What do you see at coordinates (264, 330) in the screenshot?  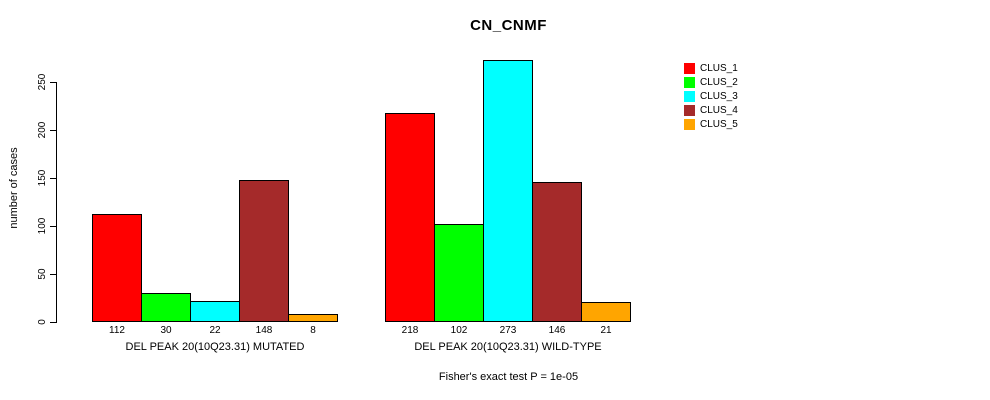 I see `bar-value-label: 148` at bounding box center [264, 330].